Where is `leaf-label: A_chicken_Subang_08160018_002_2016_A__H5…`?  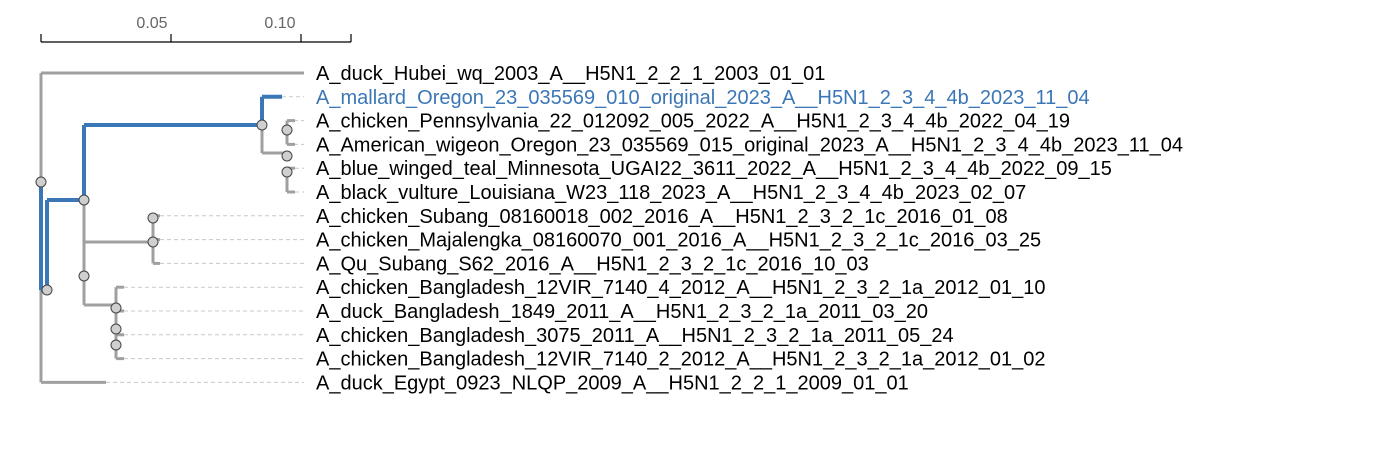
leaf-label: A_chicken_Subang_08160018_002_2016_A__H5… is located at coordinates (662, 217).